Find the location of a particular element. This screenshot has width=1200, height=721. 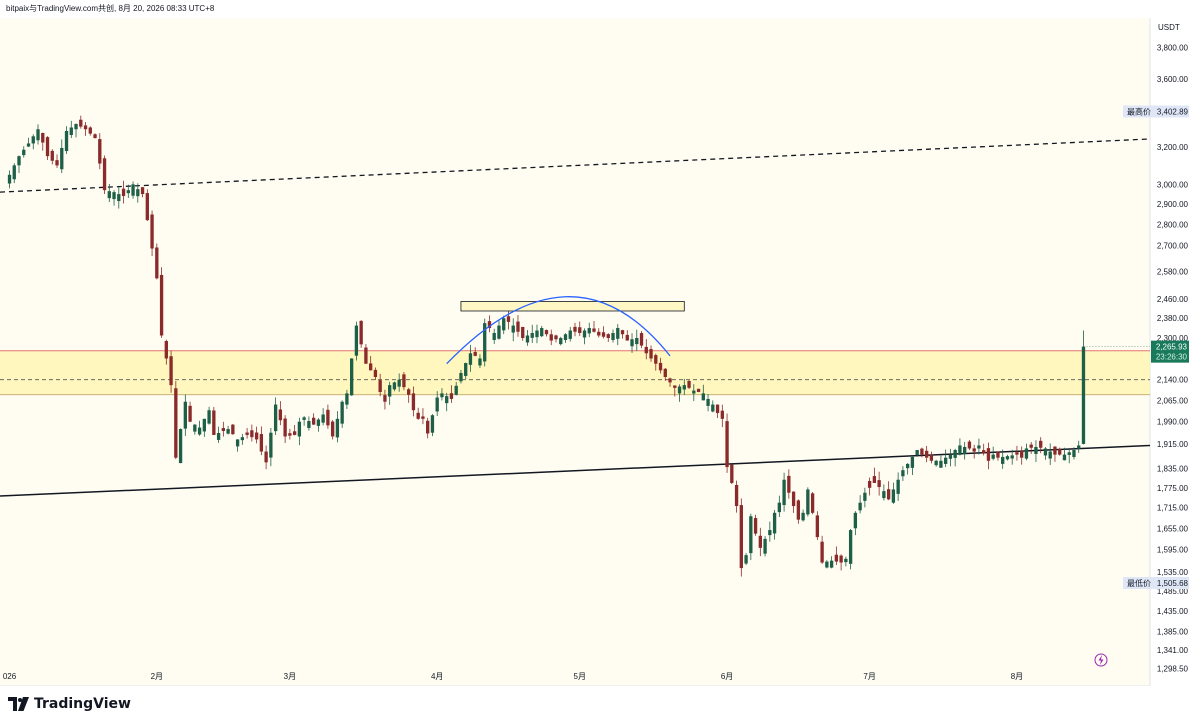

time-axis: 026 2月 3月 4月 5月 6月 7月 8月 is located at coordinates (513, 676).